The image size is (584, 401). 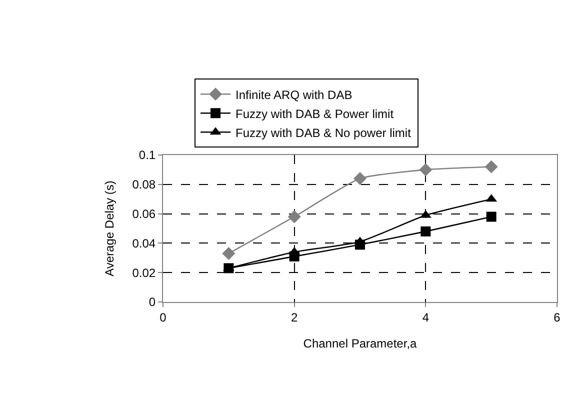 I want to click on x-tick-label: 2, so click(x=294, y=317).